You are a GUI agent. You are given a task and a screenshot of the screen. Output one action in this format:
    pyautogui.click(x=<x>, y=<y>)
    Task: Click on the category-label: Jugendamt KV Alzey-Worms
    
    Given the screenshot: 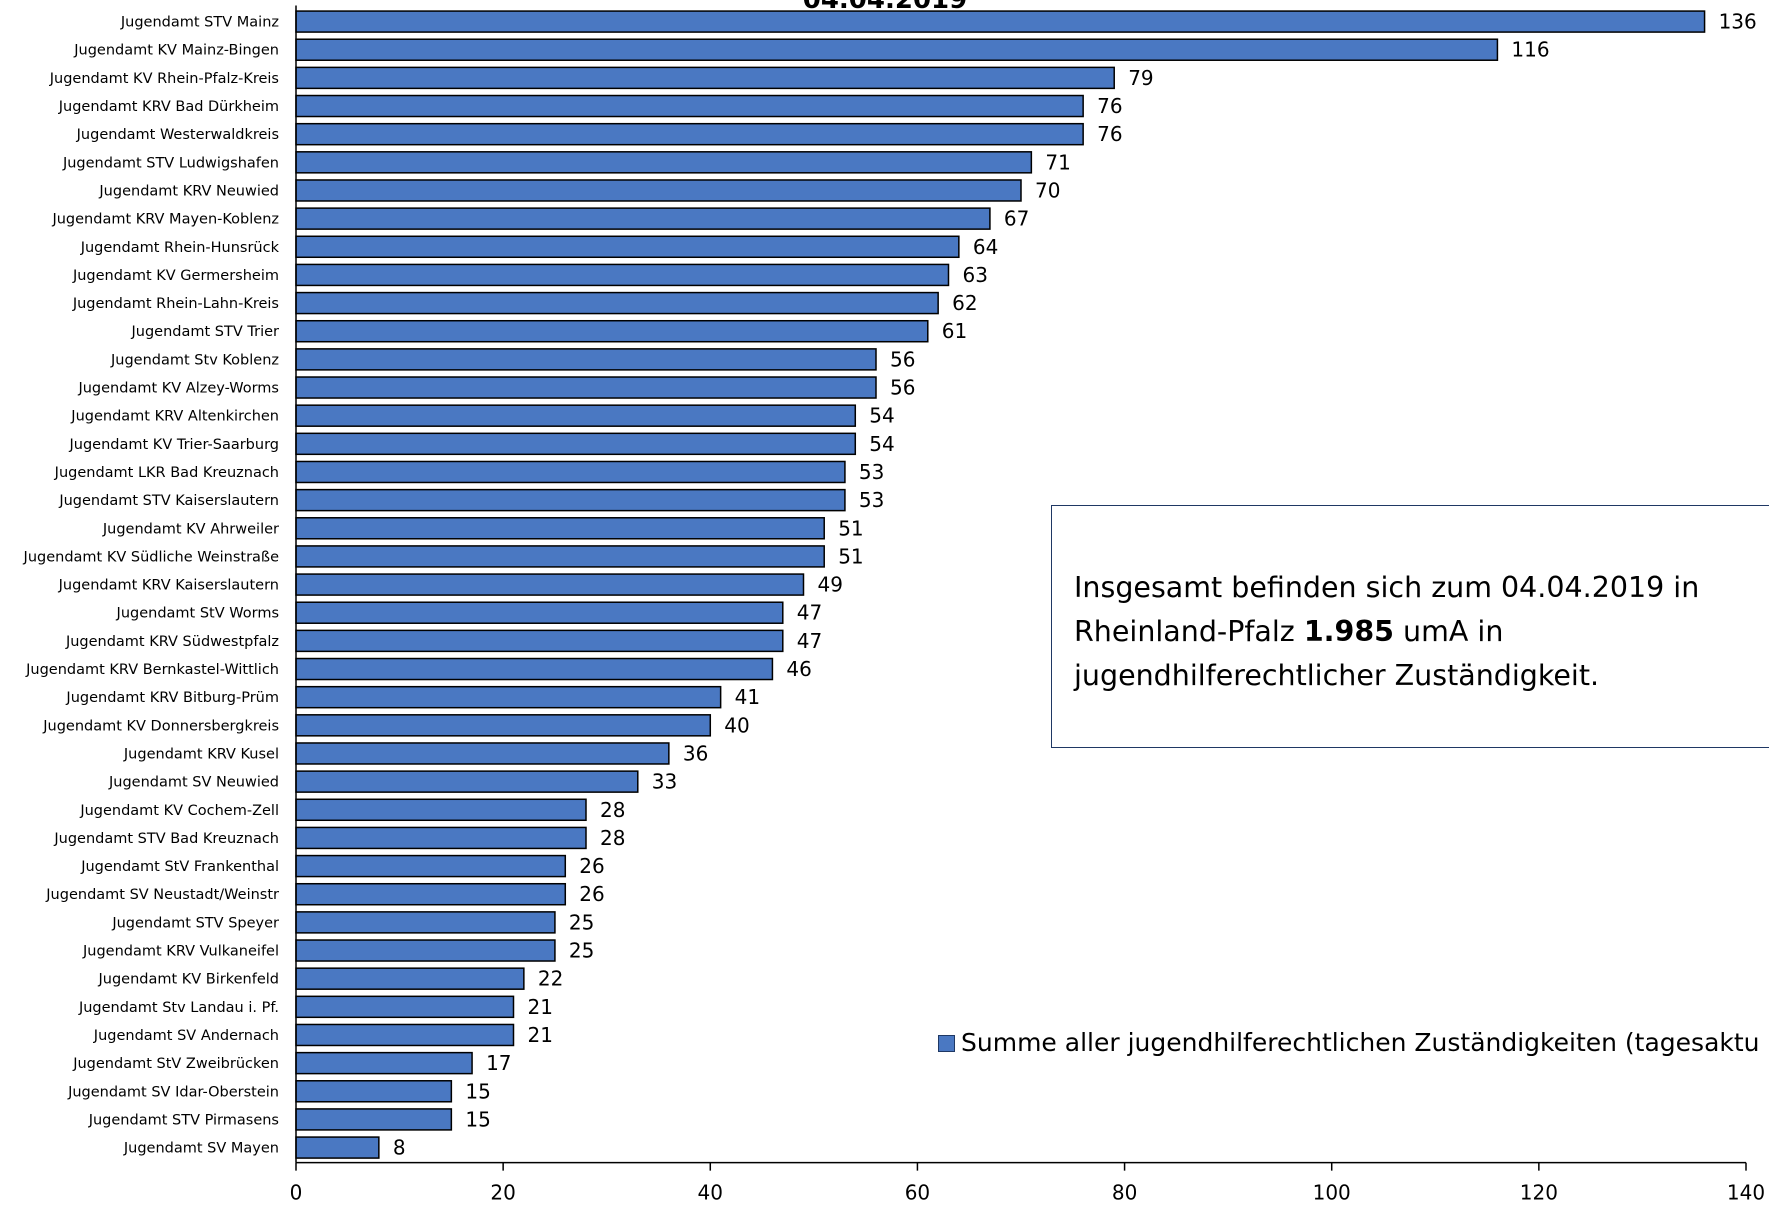 What is the action you would take?
    pyautogui.click(x=178, y=389)
    